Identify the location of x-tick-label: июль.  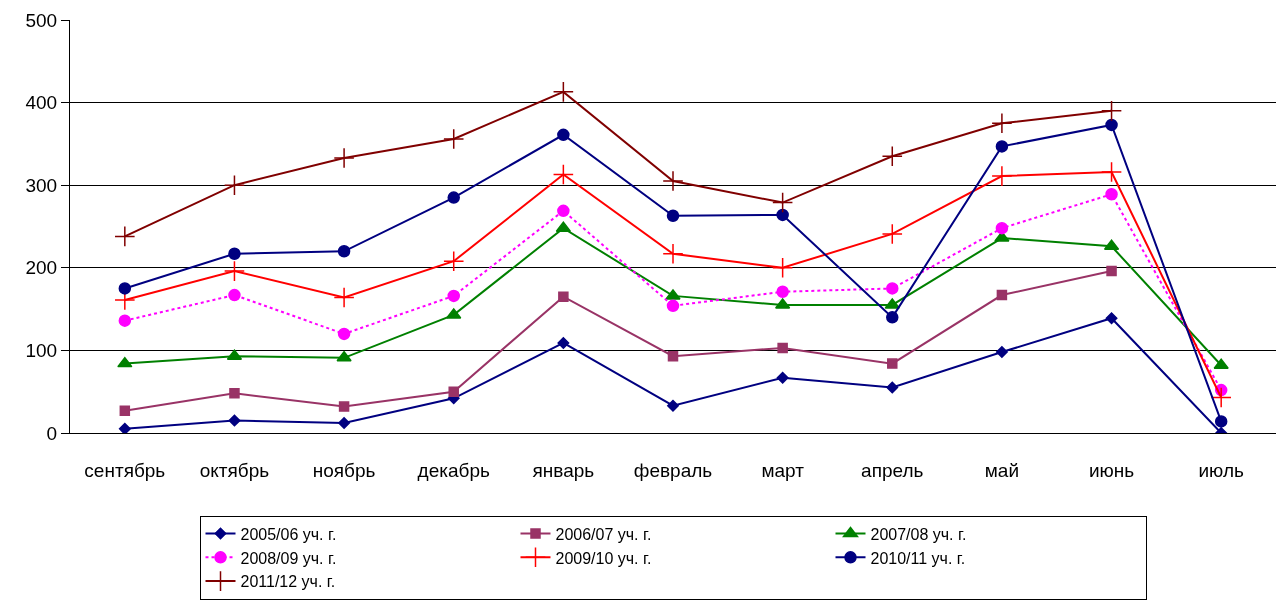
(1221, 470).